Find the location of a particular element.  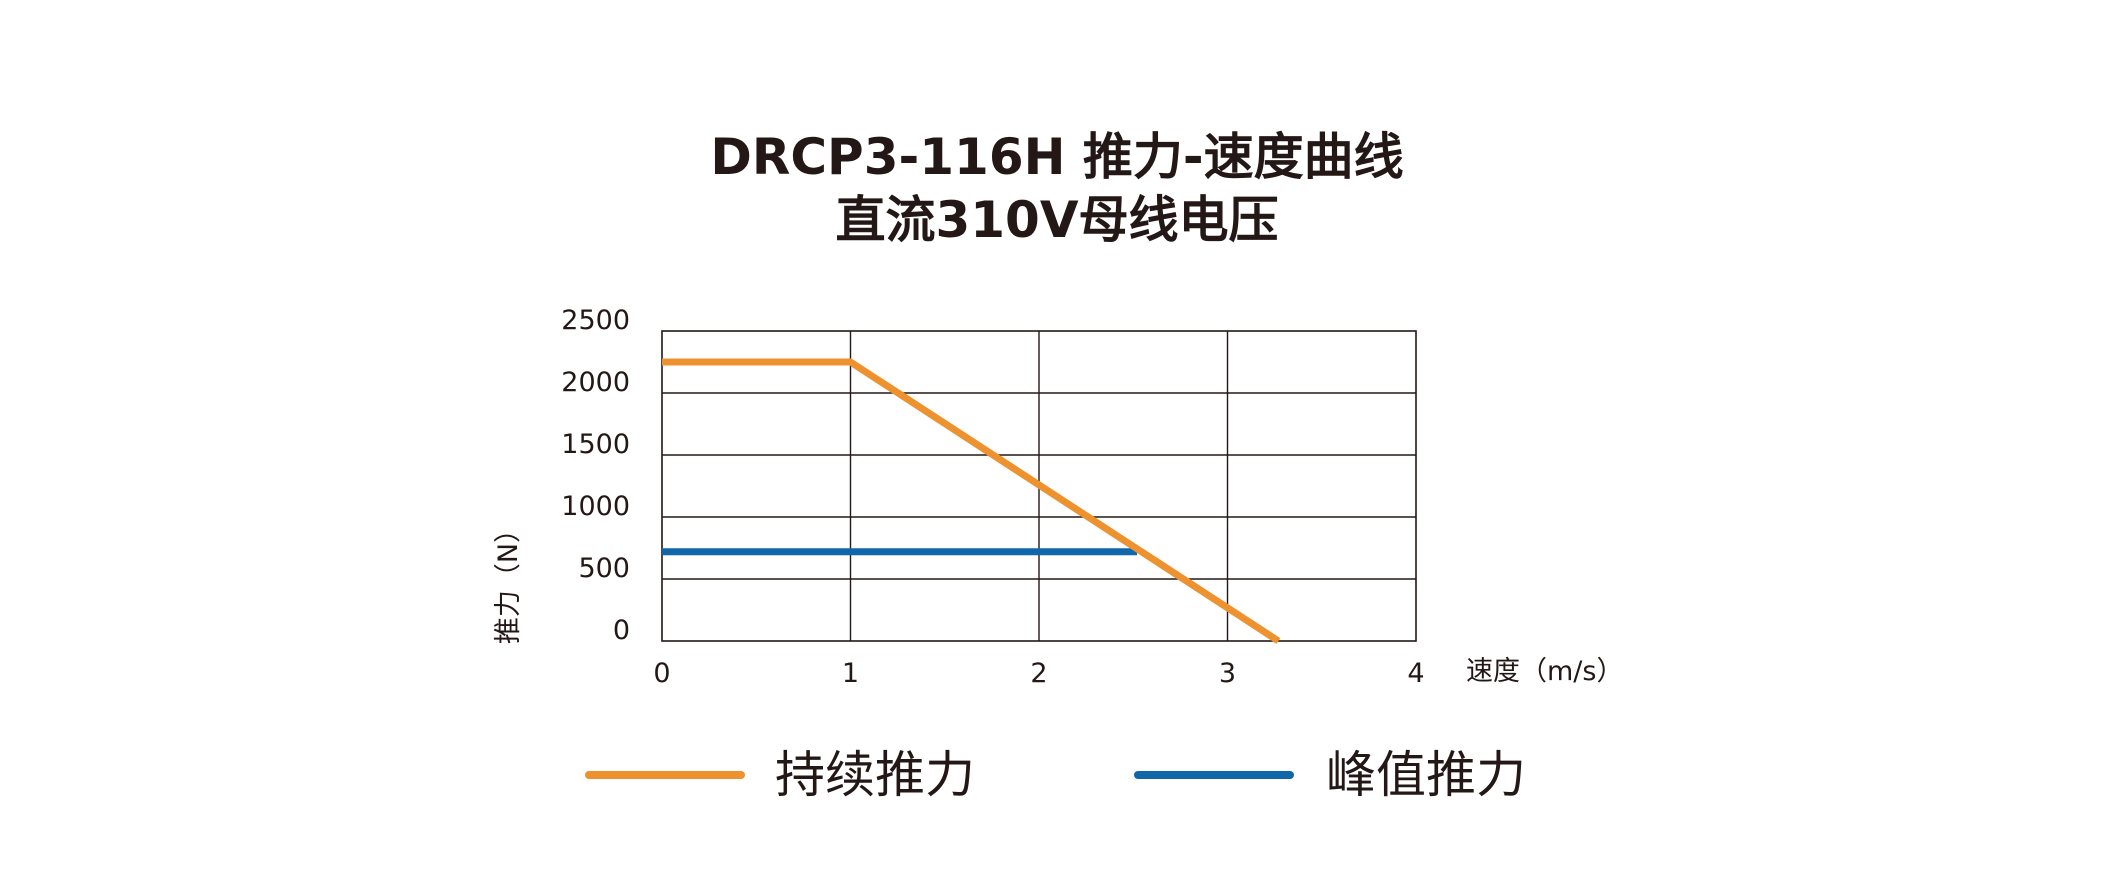

chart-legend: 持续推力 峰值推力 is located at coordinates (1055, 775).